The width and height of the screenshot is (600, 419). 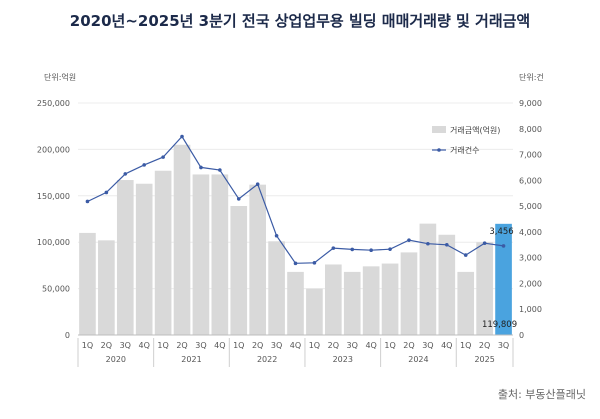 I want to click on year-label: 2023, so click(x=343, y=359).